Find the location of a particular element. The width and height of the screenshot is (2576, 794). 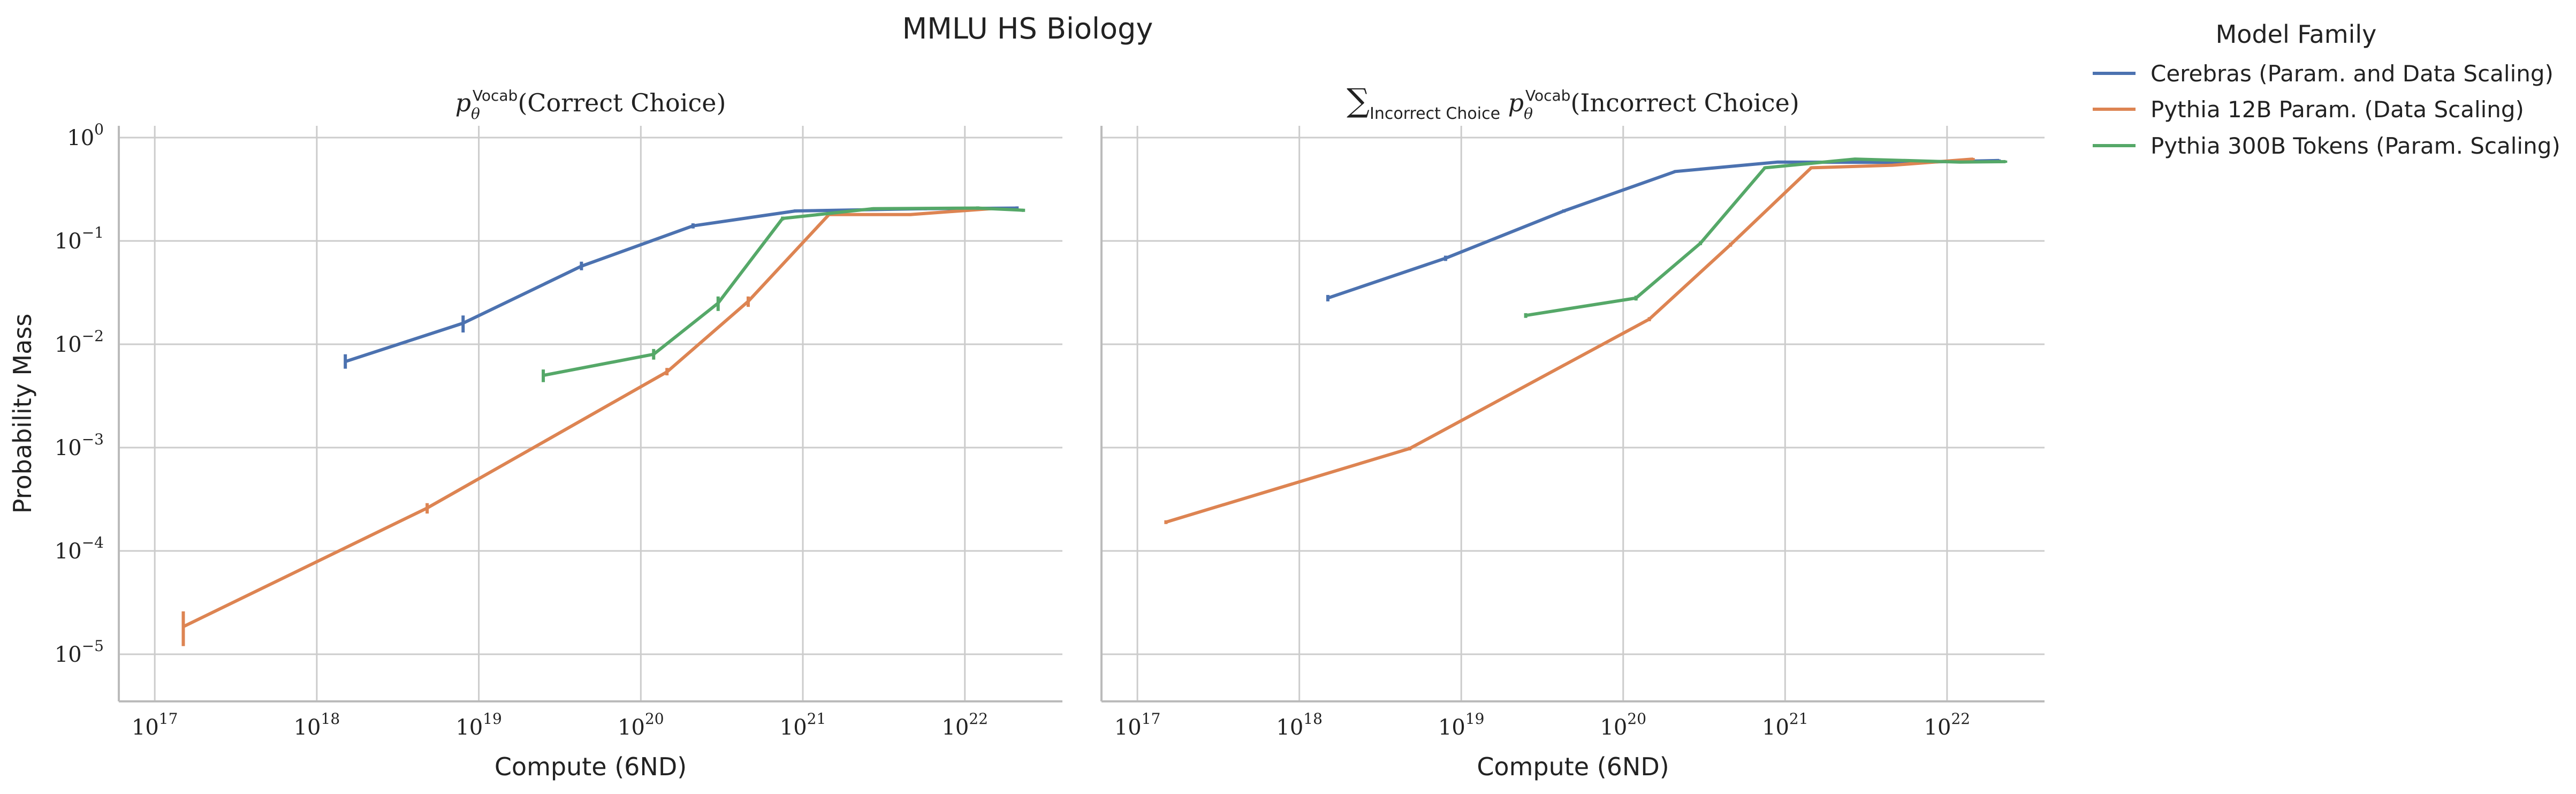

x-tick-label-incorrect-5: 1022 is located at coordinates (1947, 725).